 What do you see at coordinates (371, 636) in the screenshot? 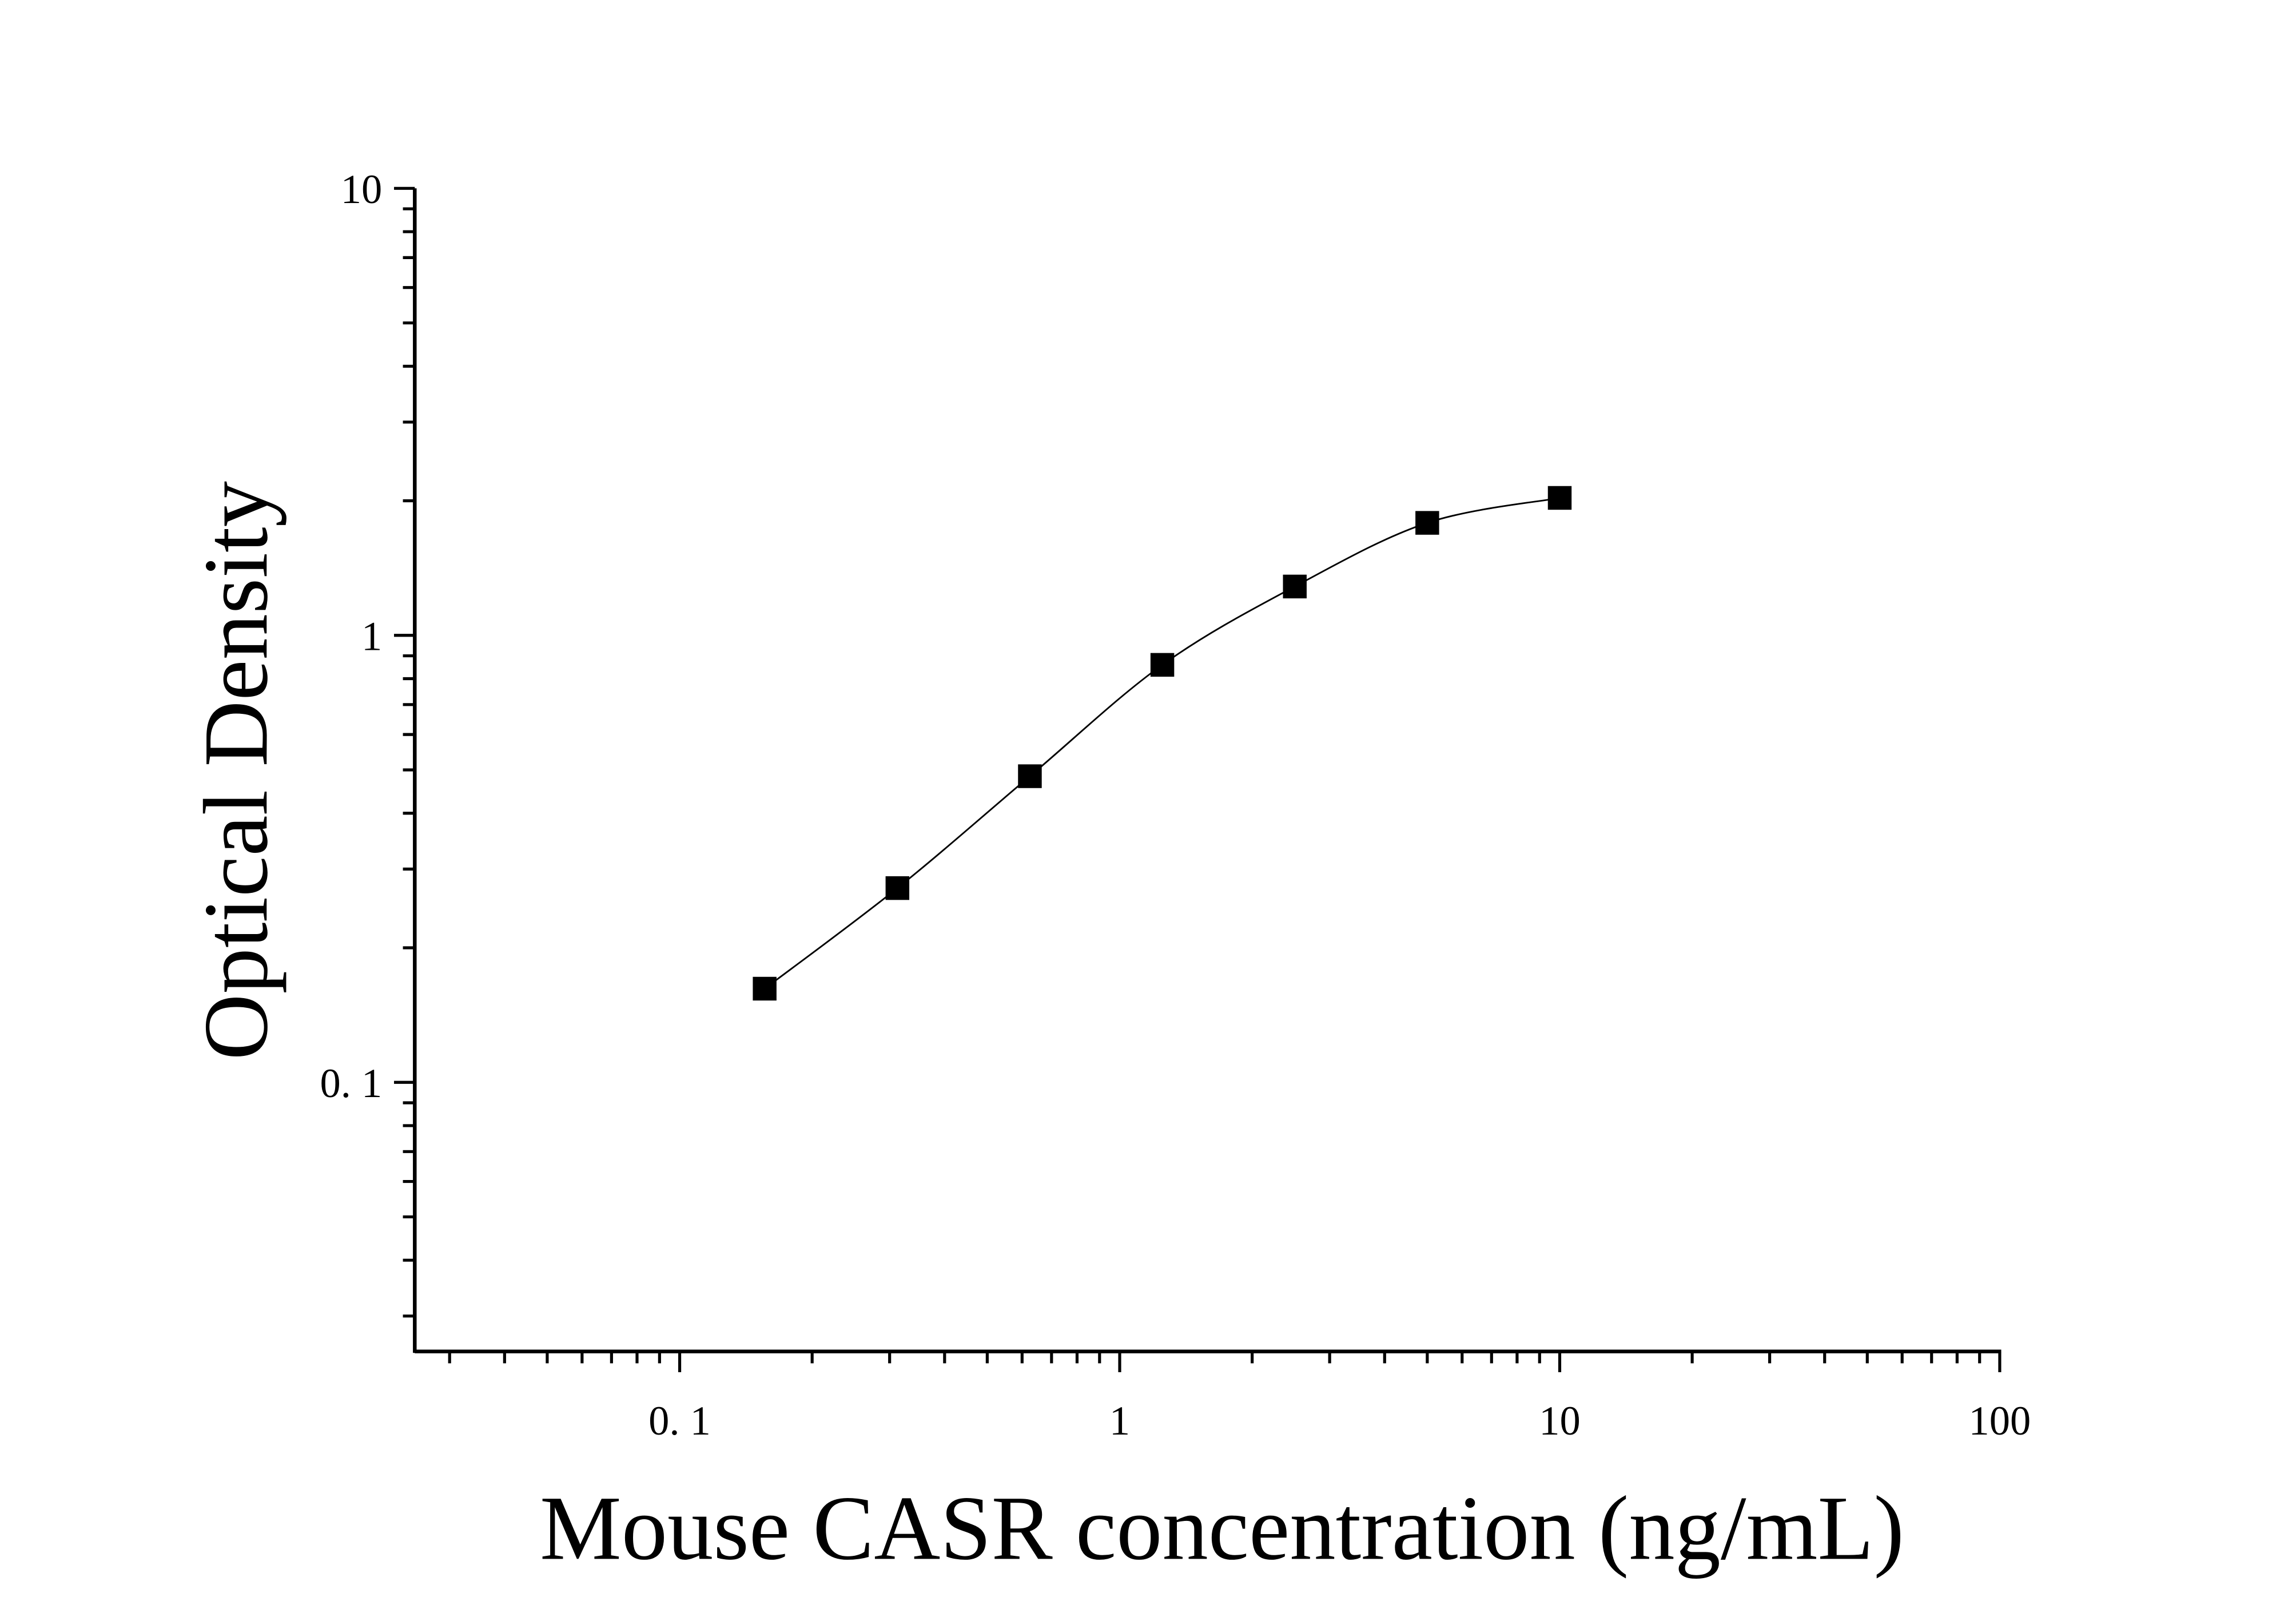
I see `y-tick-label: 1` at bounding box center [371, 636].